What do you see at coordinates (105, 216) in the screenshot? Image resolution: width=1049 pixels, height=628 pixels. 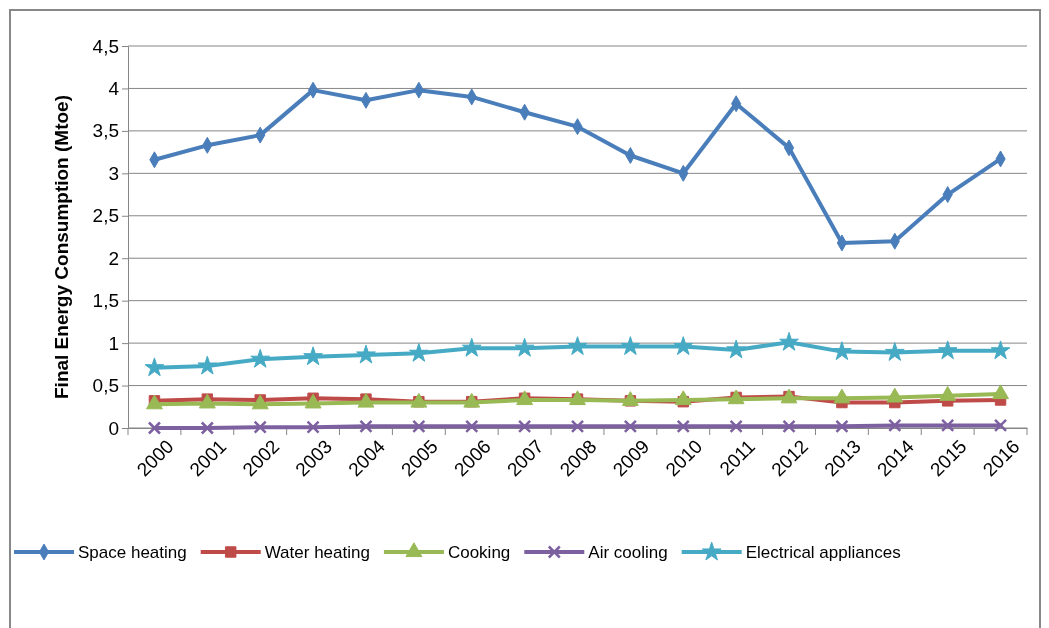 I see `y-tick-label: 2,5` at bounding box center [105, 216].